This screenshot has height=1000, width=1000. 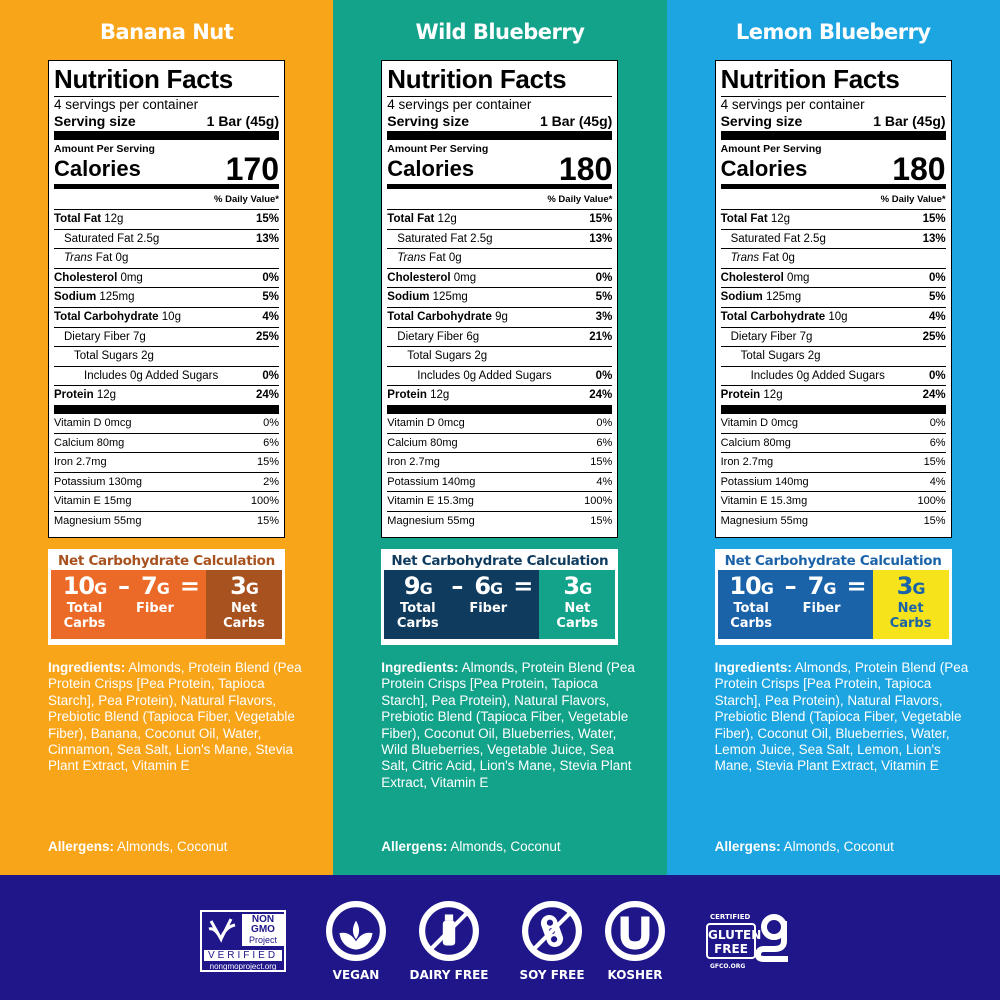 What do you see at coordinates (166, 200) in the screenshot?
I see `daily-value-header: % Daily Value*` at bounding box center [166, 200].